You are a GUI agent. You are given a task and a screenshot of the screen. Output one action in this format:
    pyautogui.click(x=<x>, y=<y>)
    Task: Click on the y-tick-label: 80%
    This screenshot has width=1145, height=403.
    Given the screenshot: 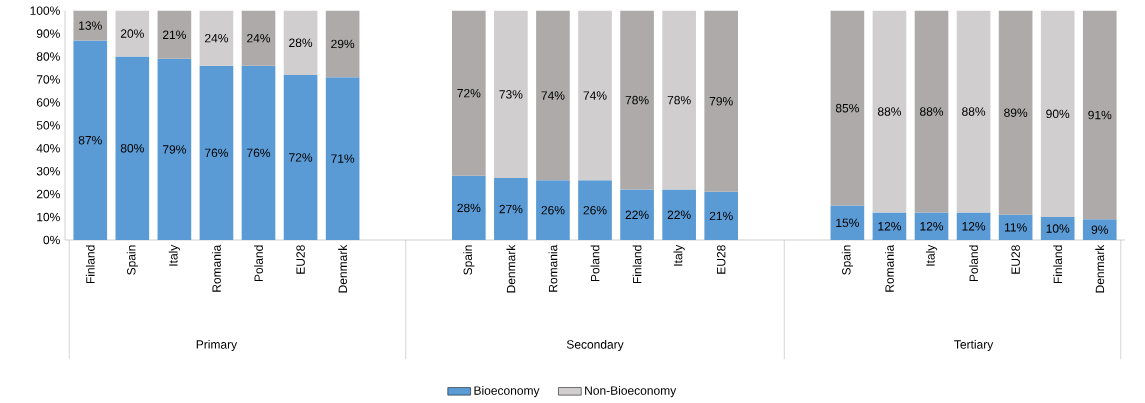 What is the action you would take?
    pyautogui.click(x=48, y=56)
    